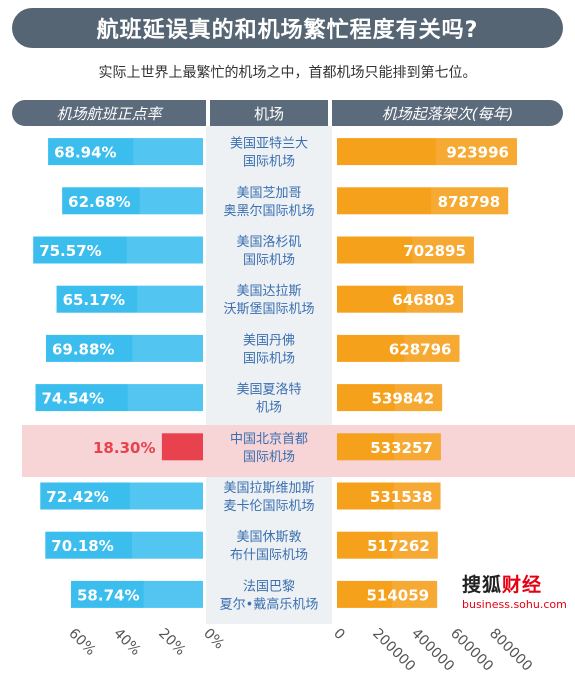  Describe the element at coordinates (423, 300) in the screenshot. I see `flights-value-label: 646803` at that location.